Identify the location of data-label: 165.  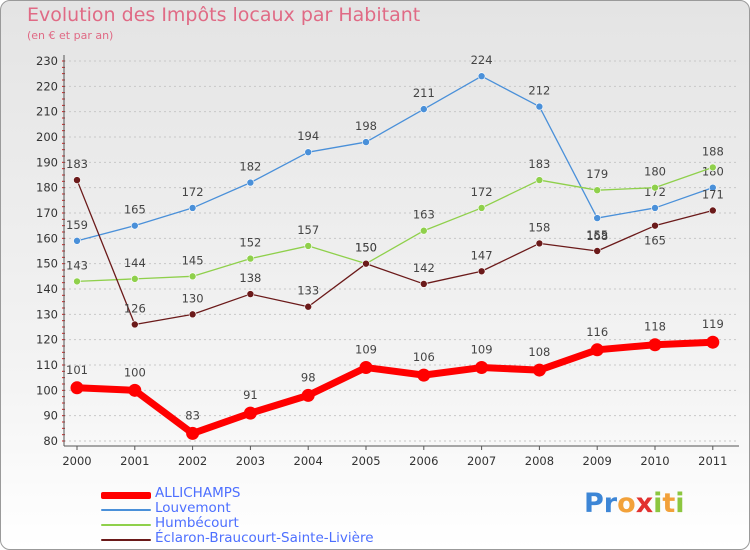
(655, 241).